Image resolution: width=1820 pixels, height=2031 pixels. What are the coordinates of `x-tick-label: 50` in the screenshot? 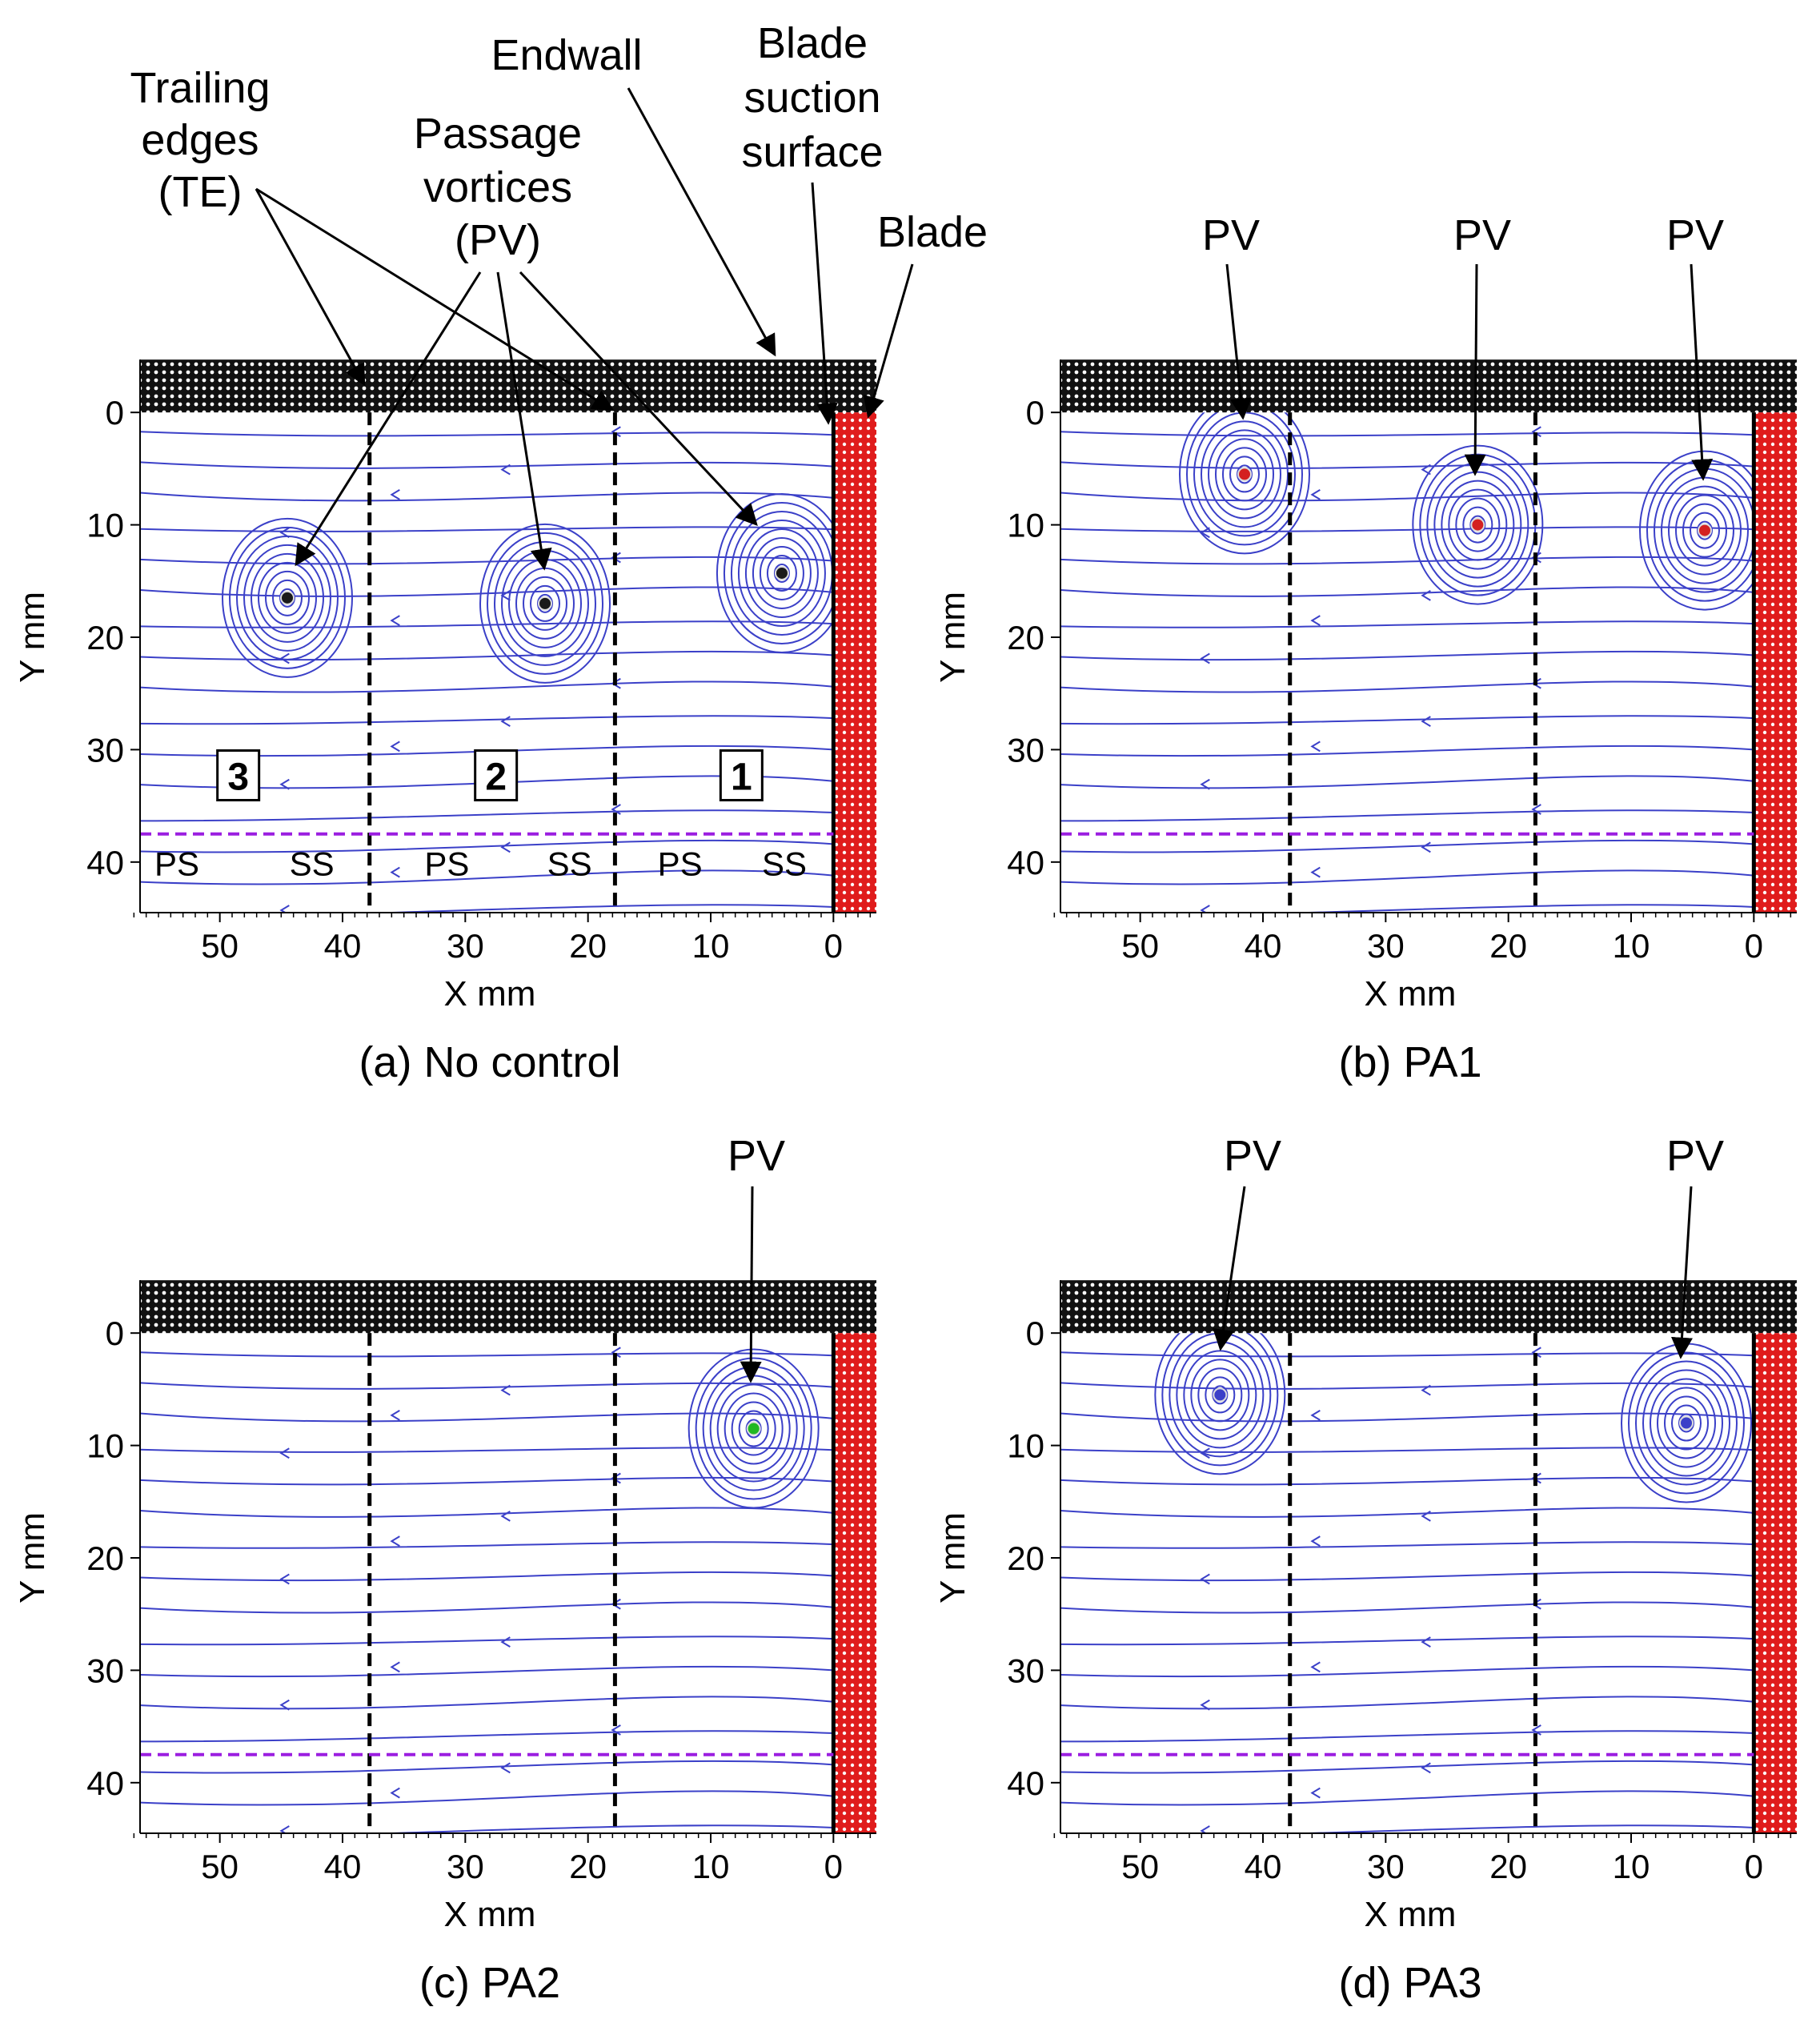 It's located at (220, 1866).